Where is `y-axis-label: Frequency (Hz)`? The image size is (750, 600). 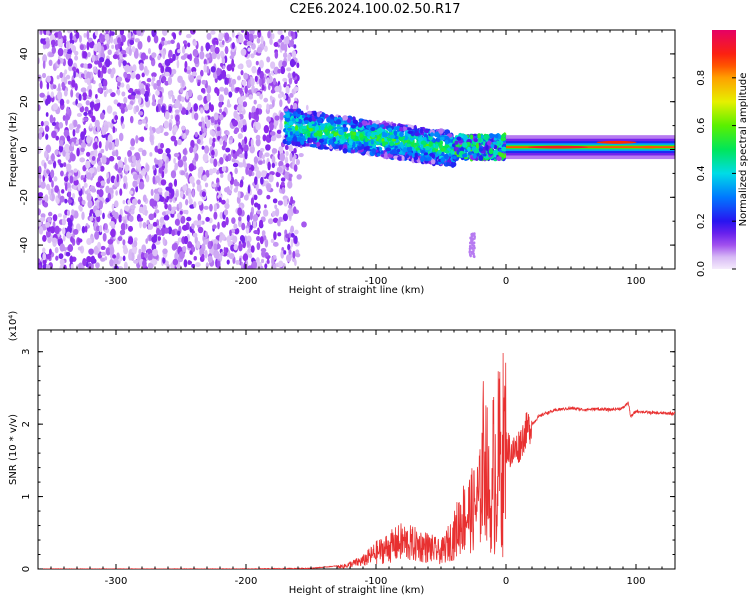
y-axis-label: Frequency (Hz) is located at coordinates (13, 150).